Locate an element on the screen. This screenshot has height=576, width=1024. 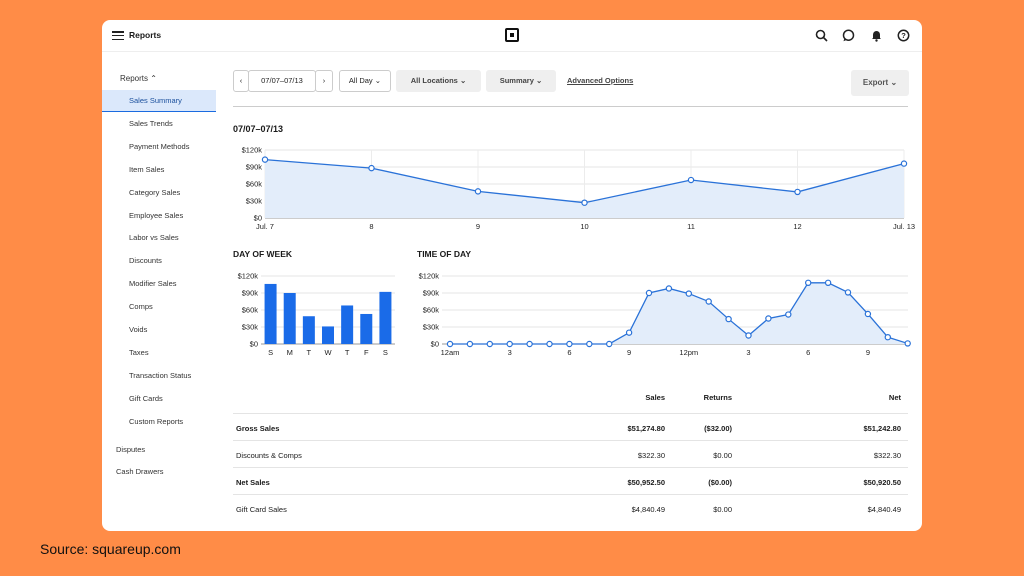
next-range-button: › is located at coordinates (324, 81).